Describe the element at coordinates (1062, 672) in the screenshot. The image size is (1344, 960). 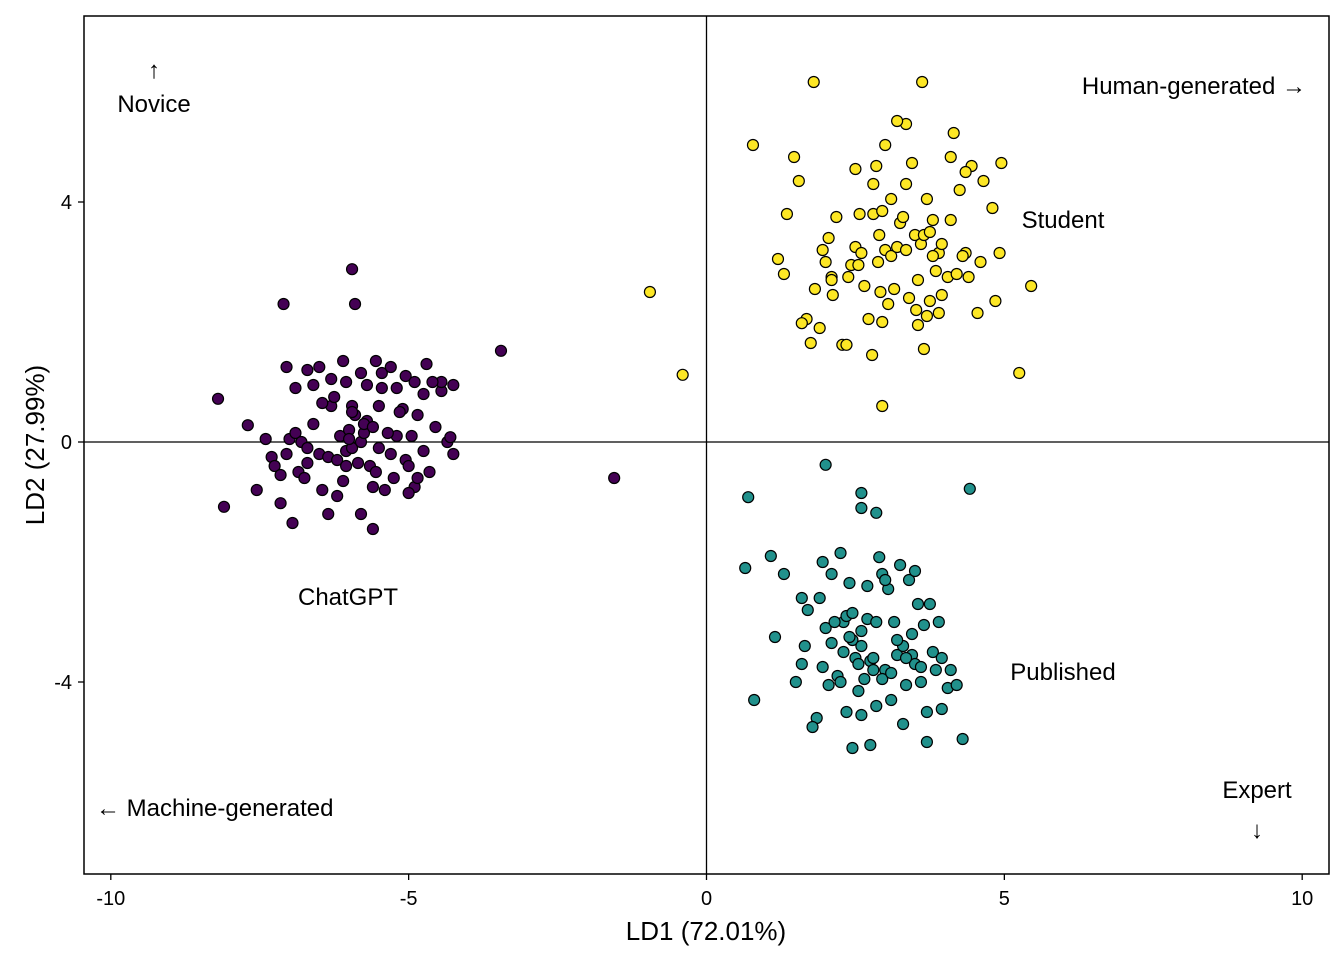
I see `group-label-published: Published` at that location.